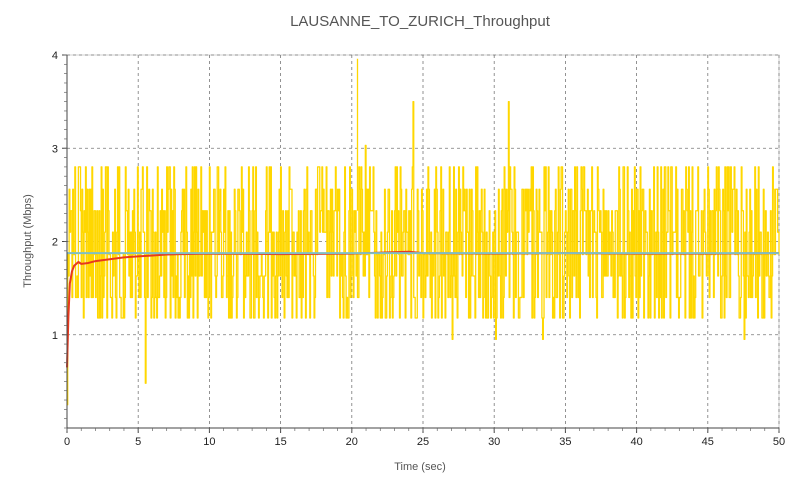 The image size is (786, 484). I want to click on x-tick-label: 35, so click(565, 442).